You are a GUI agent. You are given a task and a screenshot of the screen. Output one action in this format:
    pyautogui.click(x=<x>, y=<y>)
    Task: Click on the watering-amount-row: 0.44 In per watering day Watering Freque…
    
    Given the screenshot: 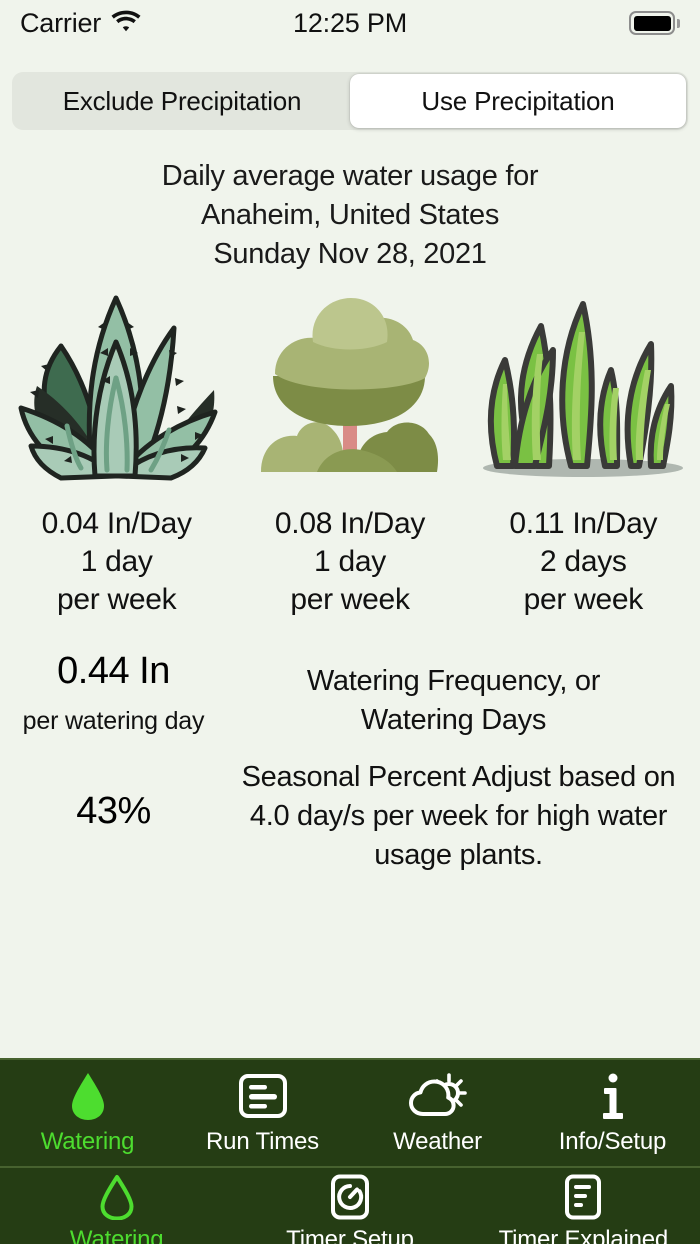 What is the action you would take?
    pyautogui.click(x=350, y=695)
    